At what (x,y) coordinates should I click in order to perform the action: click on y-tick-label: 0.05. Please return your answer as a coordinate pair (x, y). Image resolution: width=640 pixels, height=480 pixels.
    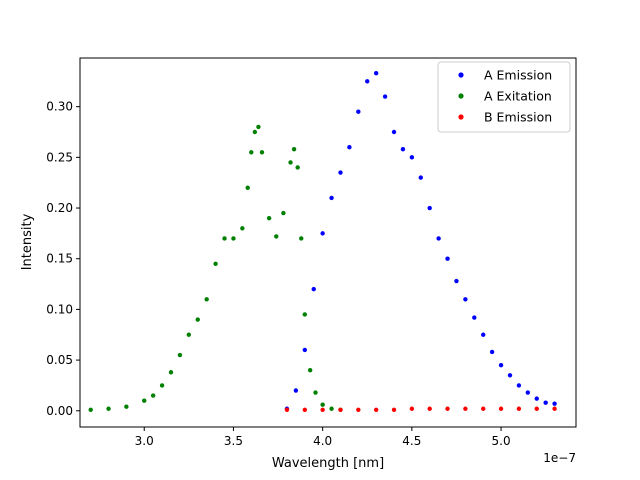
    Looking at the image, I should click on (59, 360).